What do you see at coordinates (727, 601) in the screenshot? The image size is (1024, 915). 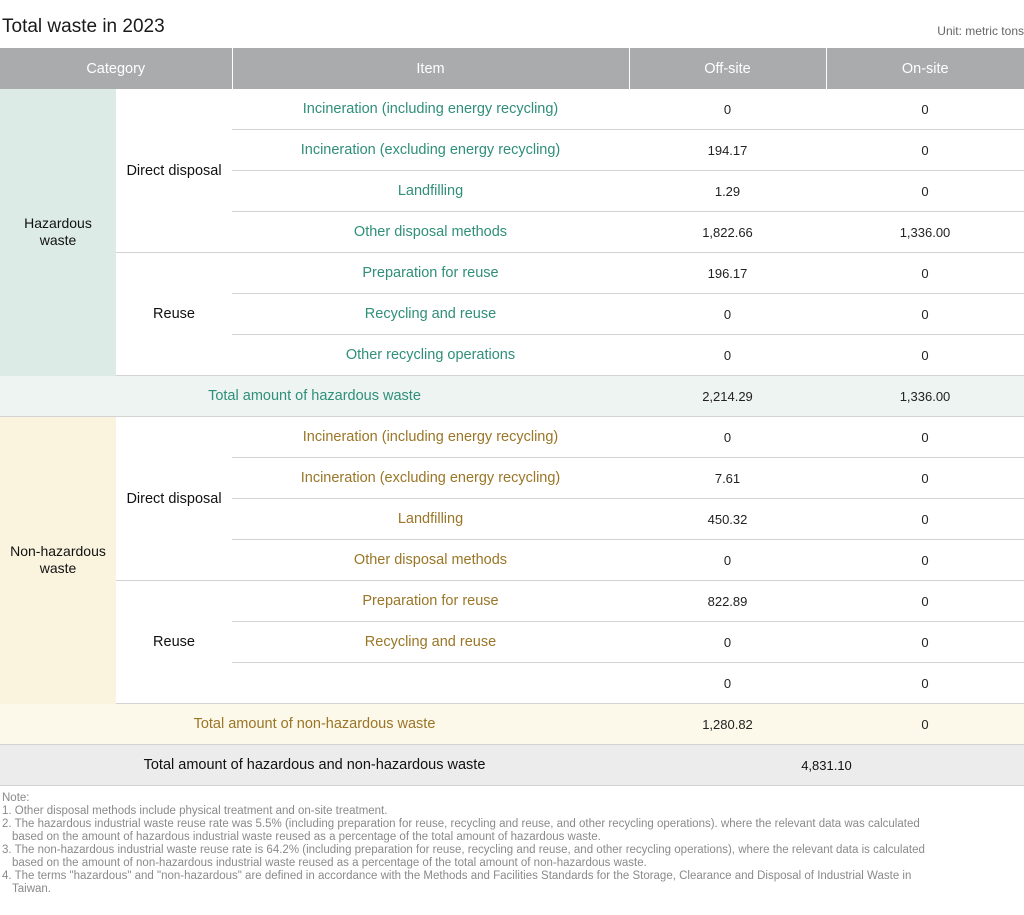 I see `off-site-cell: 822.89` at bounding box center [727, 601].